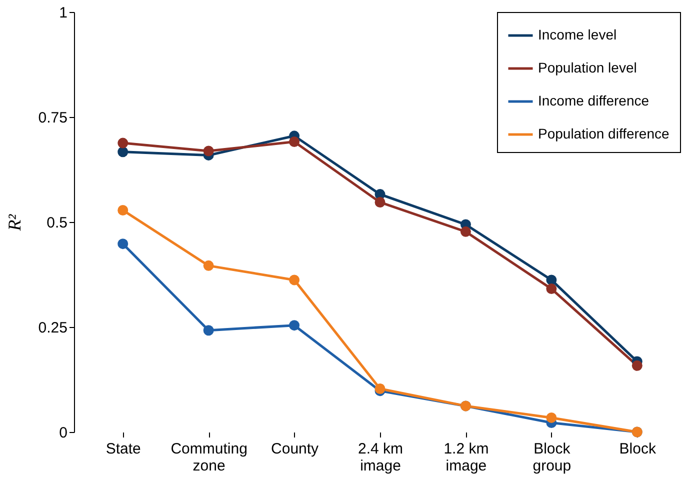 The width and height of the screenshot is (692, 490). What do you see at coordinates (381, 457) in the screenshot?
I see `x-tick-label: 2.4 km image` at bounding box center [381, 457].